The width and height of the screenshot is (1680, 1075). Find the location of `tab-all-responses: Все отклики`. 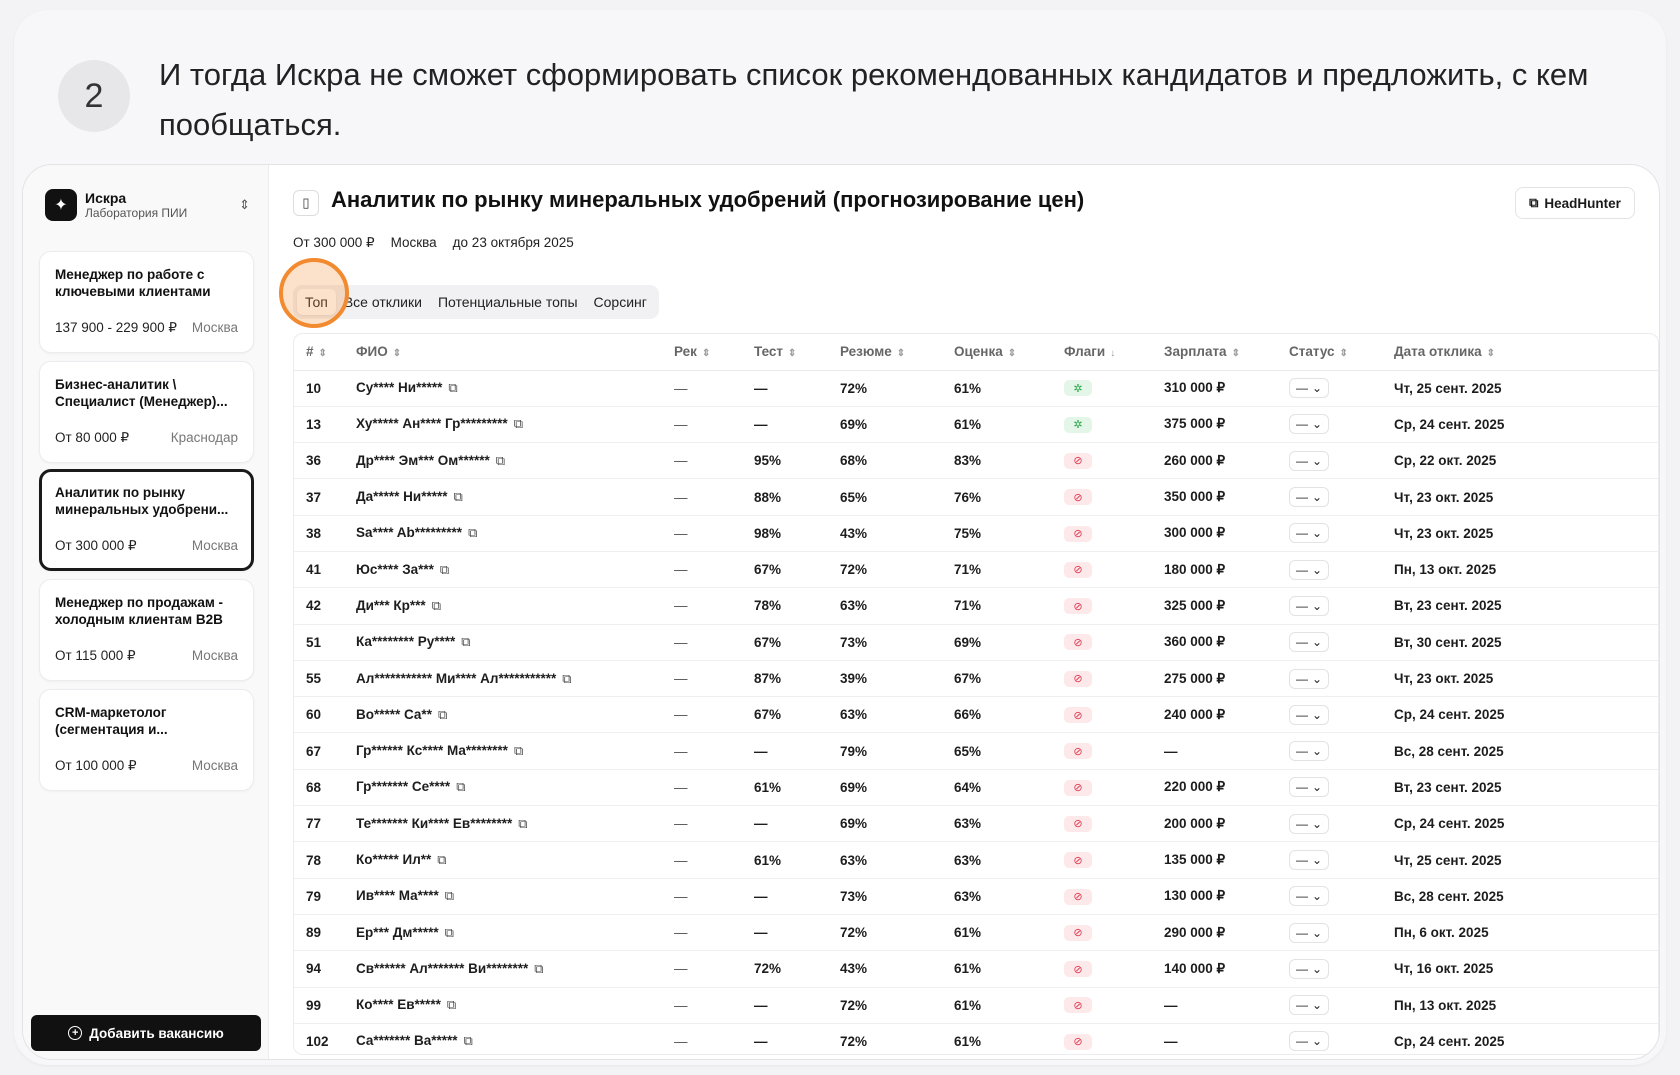

tab-all-responses: Все отклики is located at coordinates (382, 302).